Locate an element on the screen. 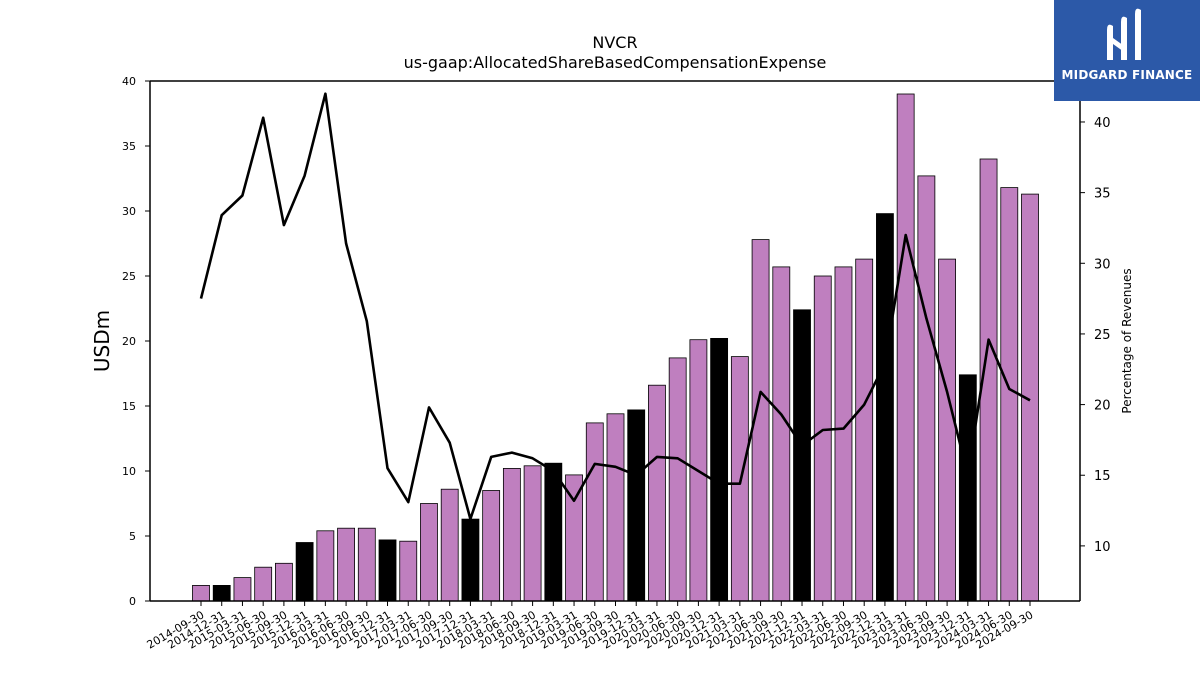 Image resolution: width=1200 pixels, height=675 pixels. y2-axis-label: Percentage of Revenues is located at coordinates (1127, 340).